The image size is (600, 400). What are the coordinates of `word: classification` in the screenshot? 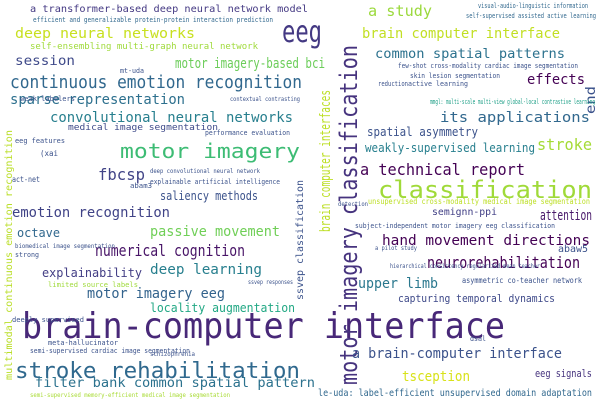 It's located at (485, 190).